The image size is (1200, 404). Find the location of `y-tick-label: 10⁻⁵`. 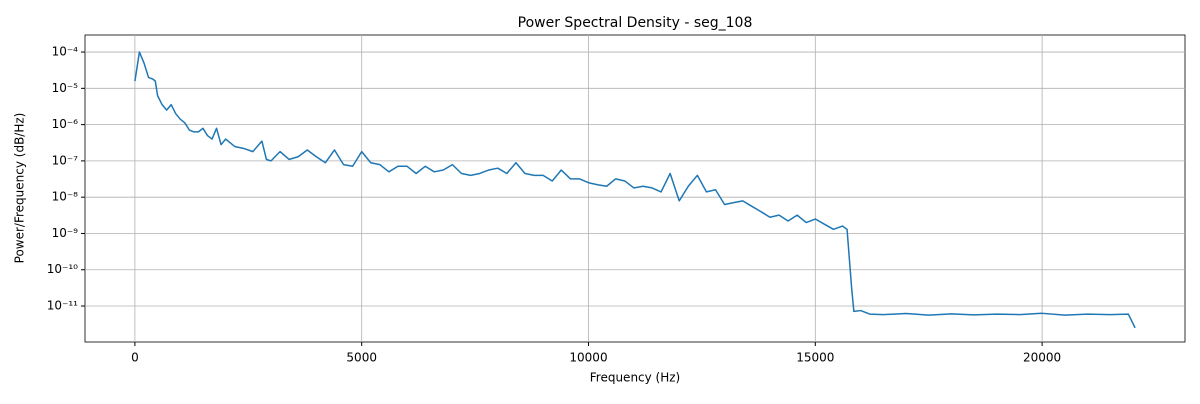

y-tick-label: 10⁻⁵ is located at coordinates (65, 88).